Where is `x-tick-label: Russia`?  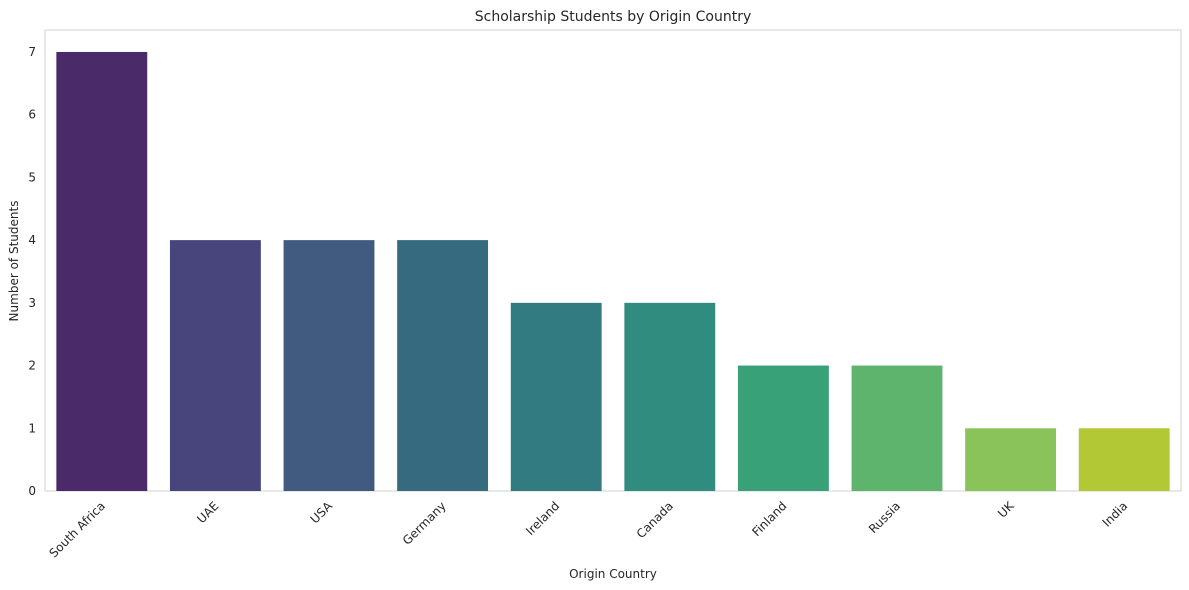
x-tick-label: Russia is located at coordinates (884, 517).